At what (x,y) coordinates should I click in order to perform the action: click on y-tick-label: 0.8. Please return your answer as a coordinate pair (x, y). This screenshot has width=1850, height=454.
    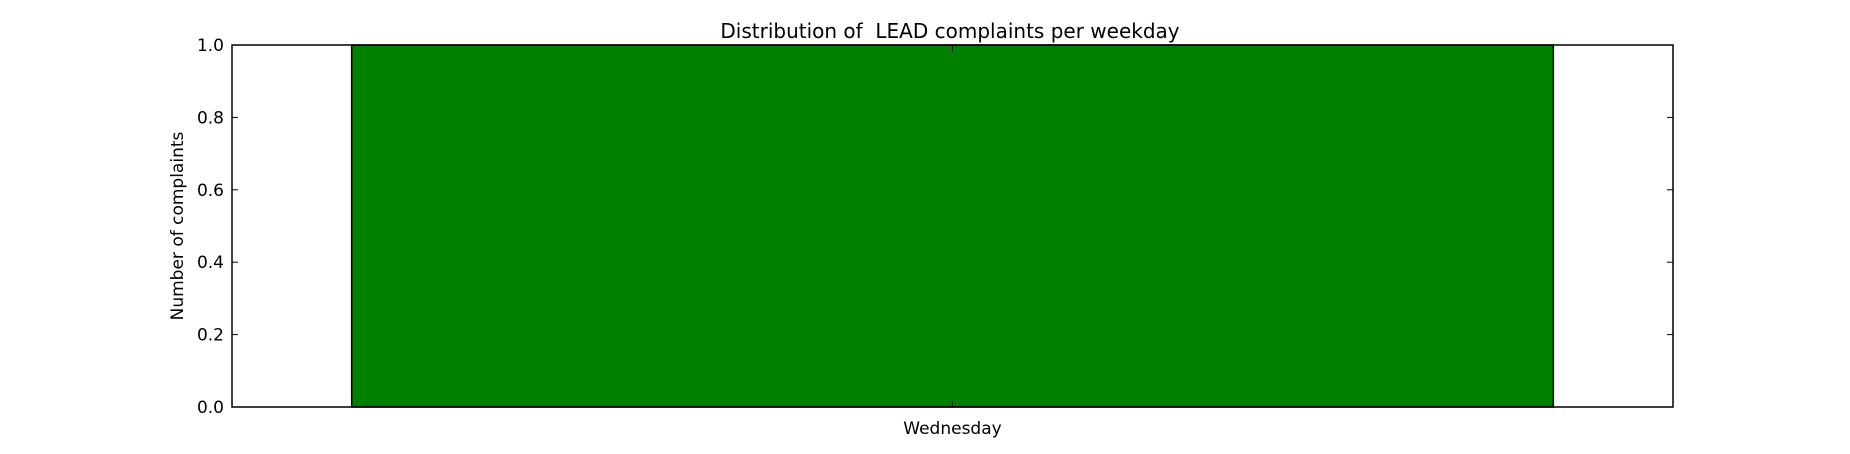
    Looking at the image, I should click on (210, 118).